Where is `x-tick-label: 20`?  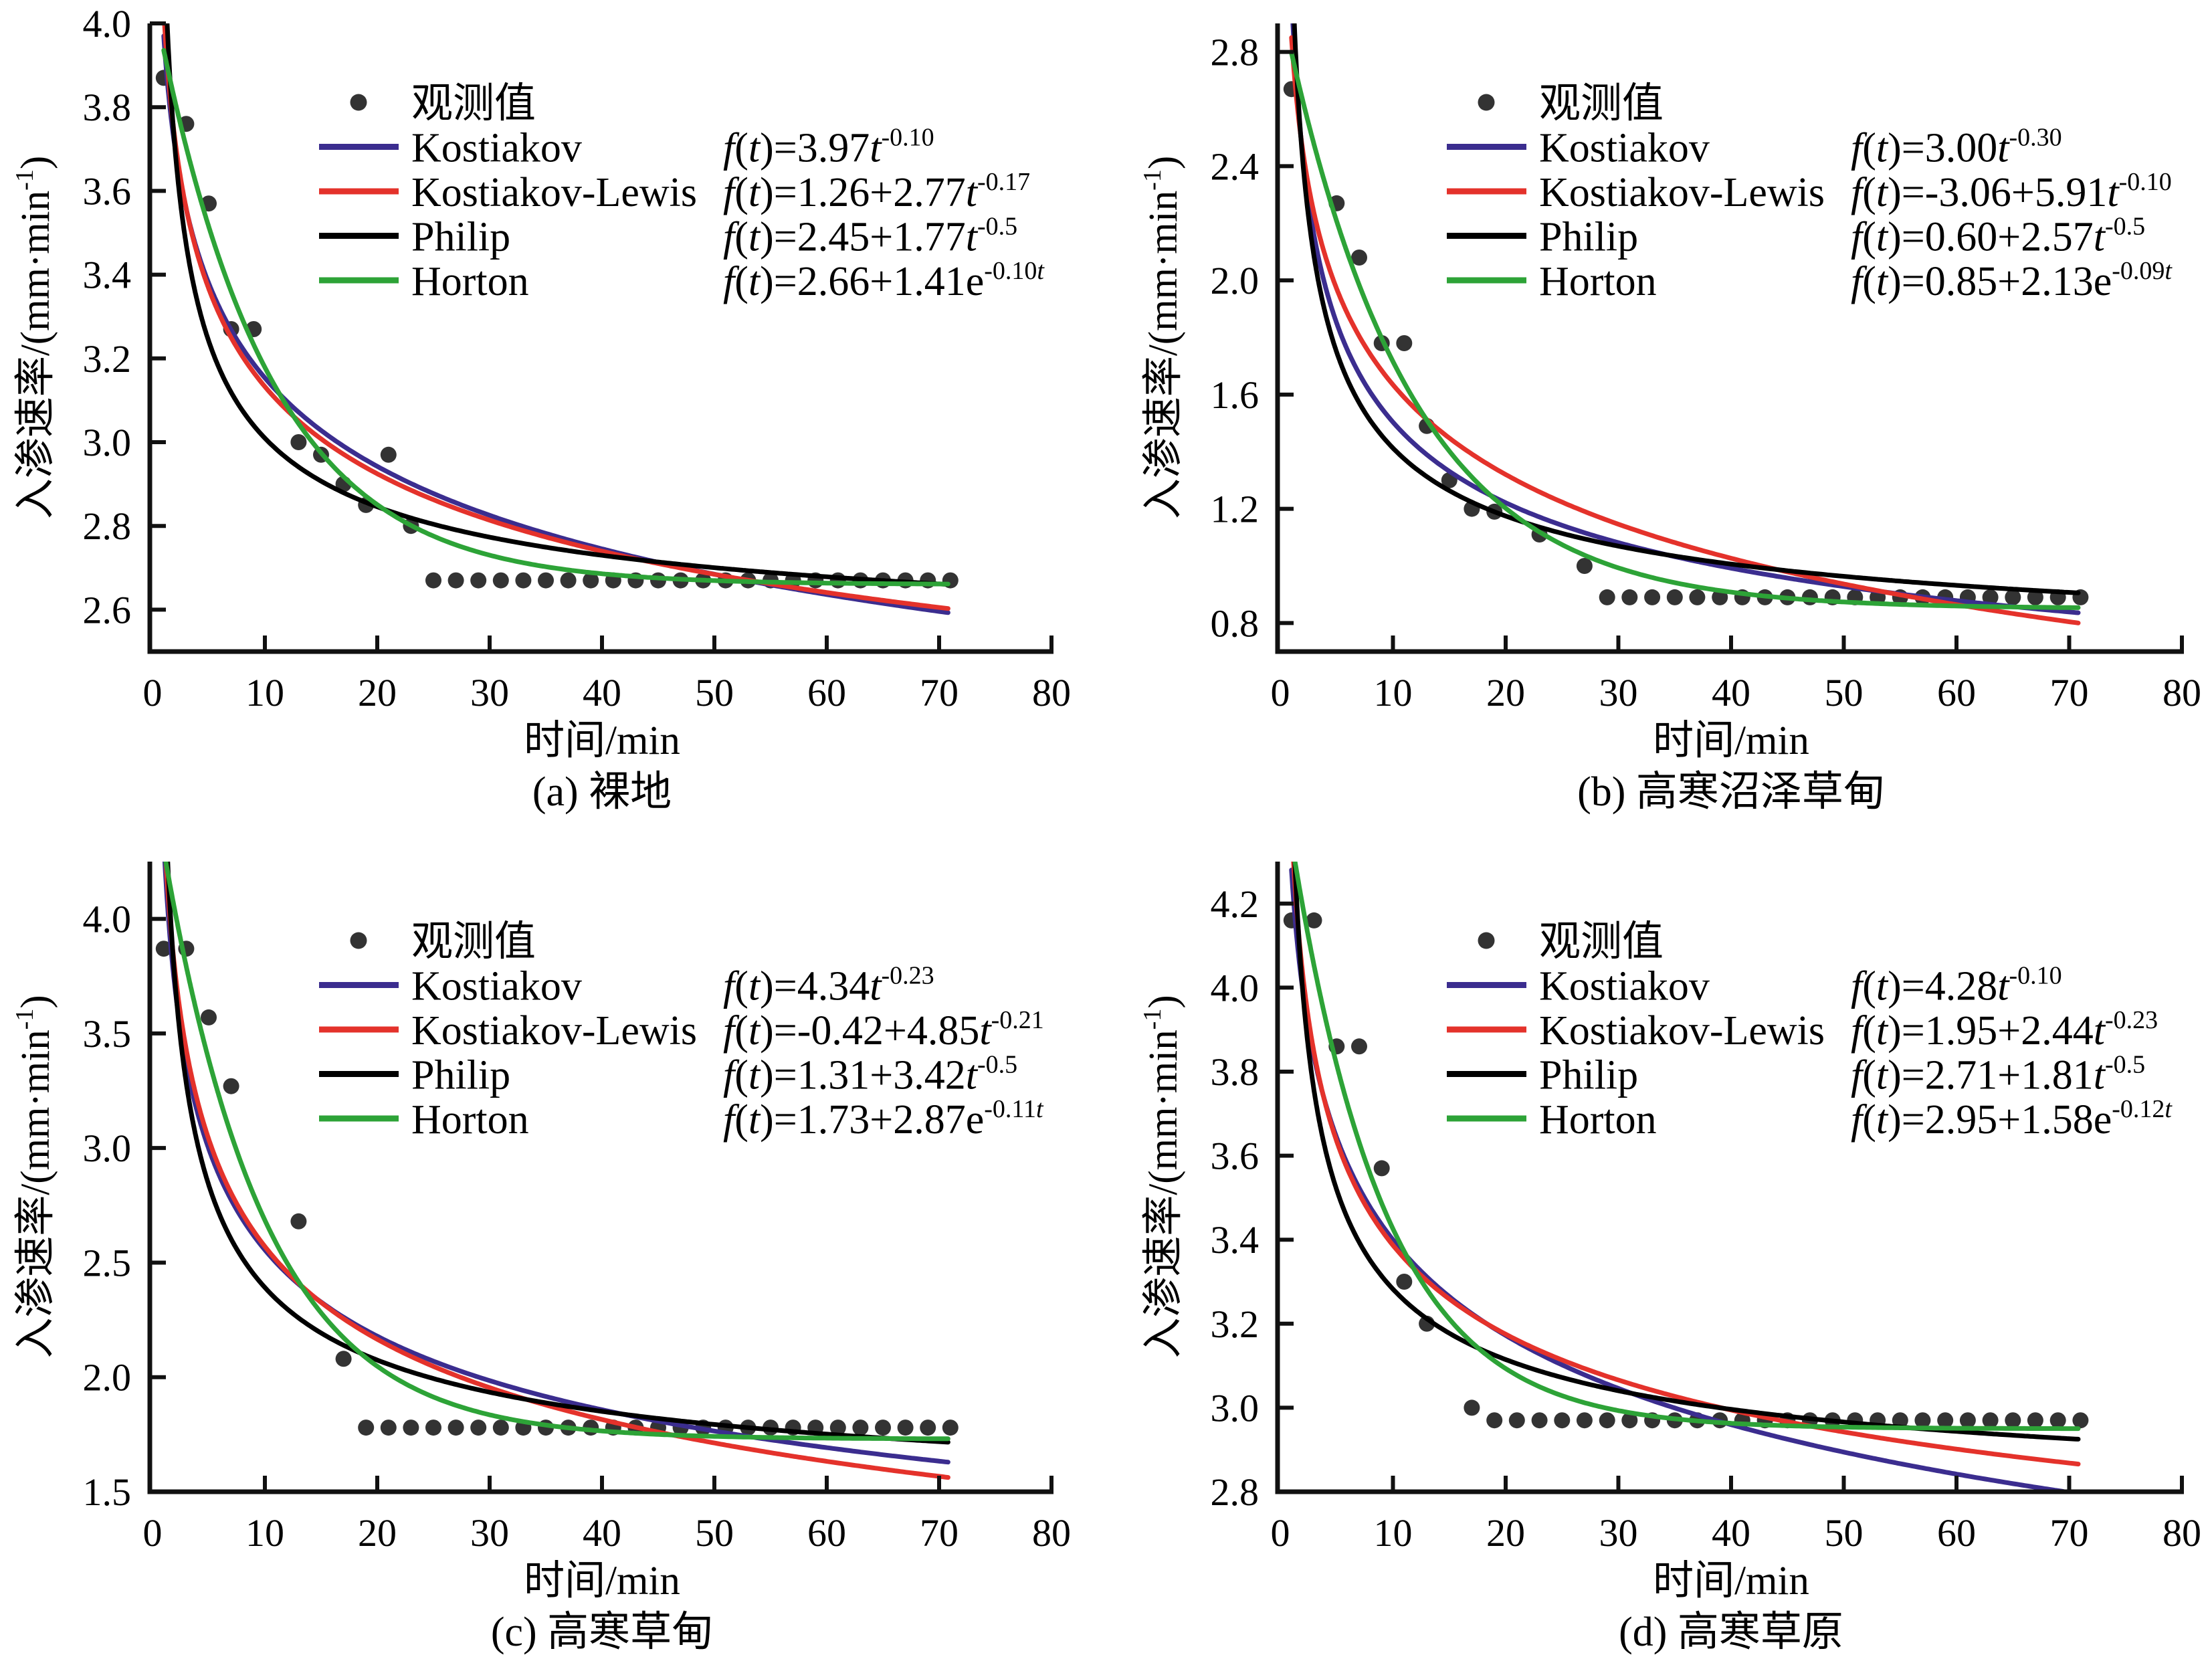
x-tick-label: 20 is located at coordinates (1505, 693).